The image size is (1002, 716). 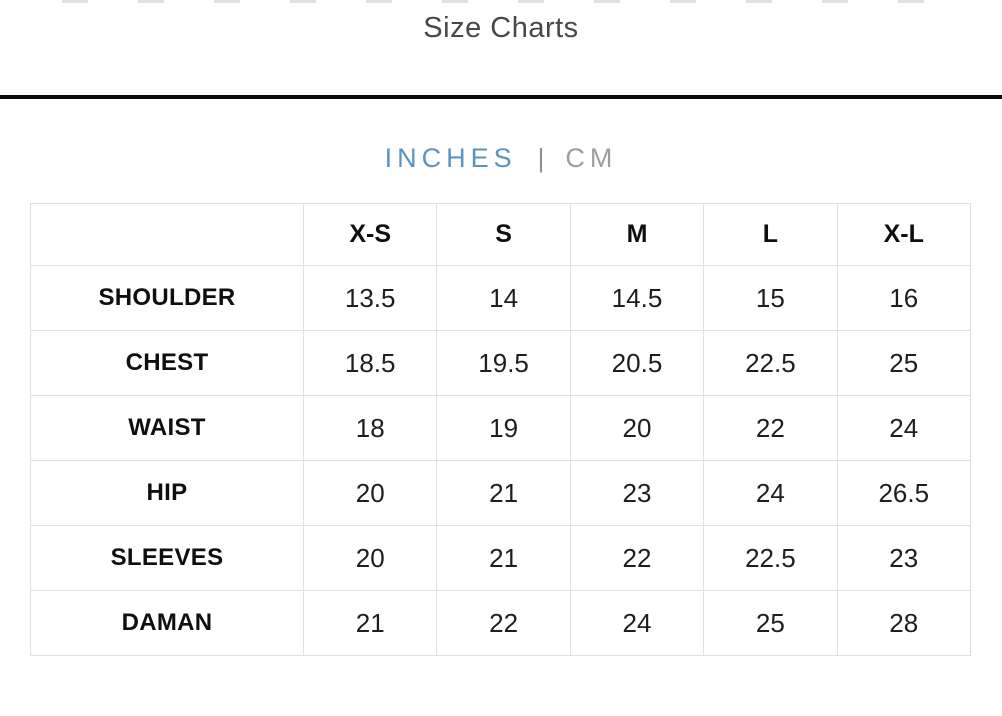 What do you see at coordinates (370, 298) in the screenshot?
I see `table-cell: 13.5` at bounding box center [370, 298].